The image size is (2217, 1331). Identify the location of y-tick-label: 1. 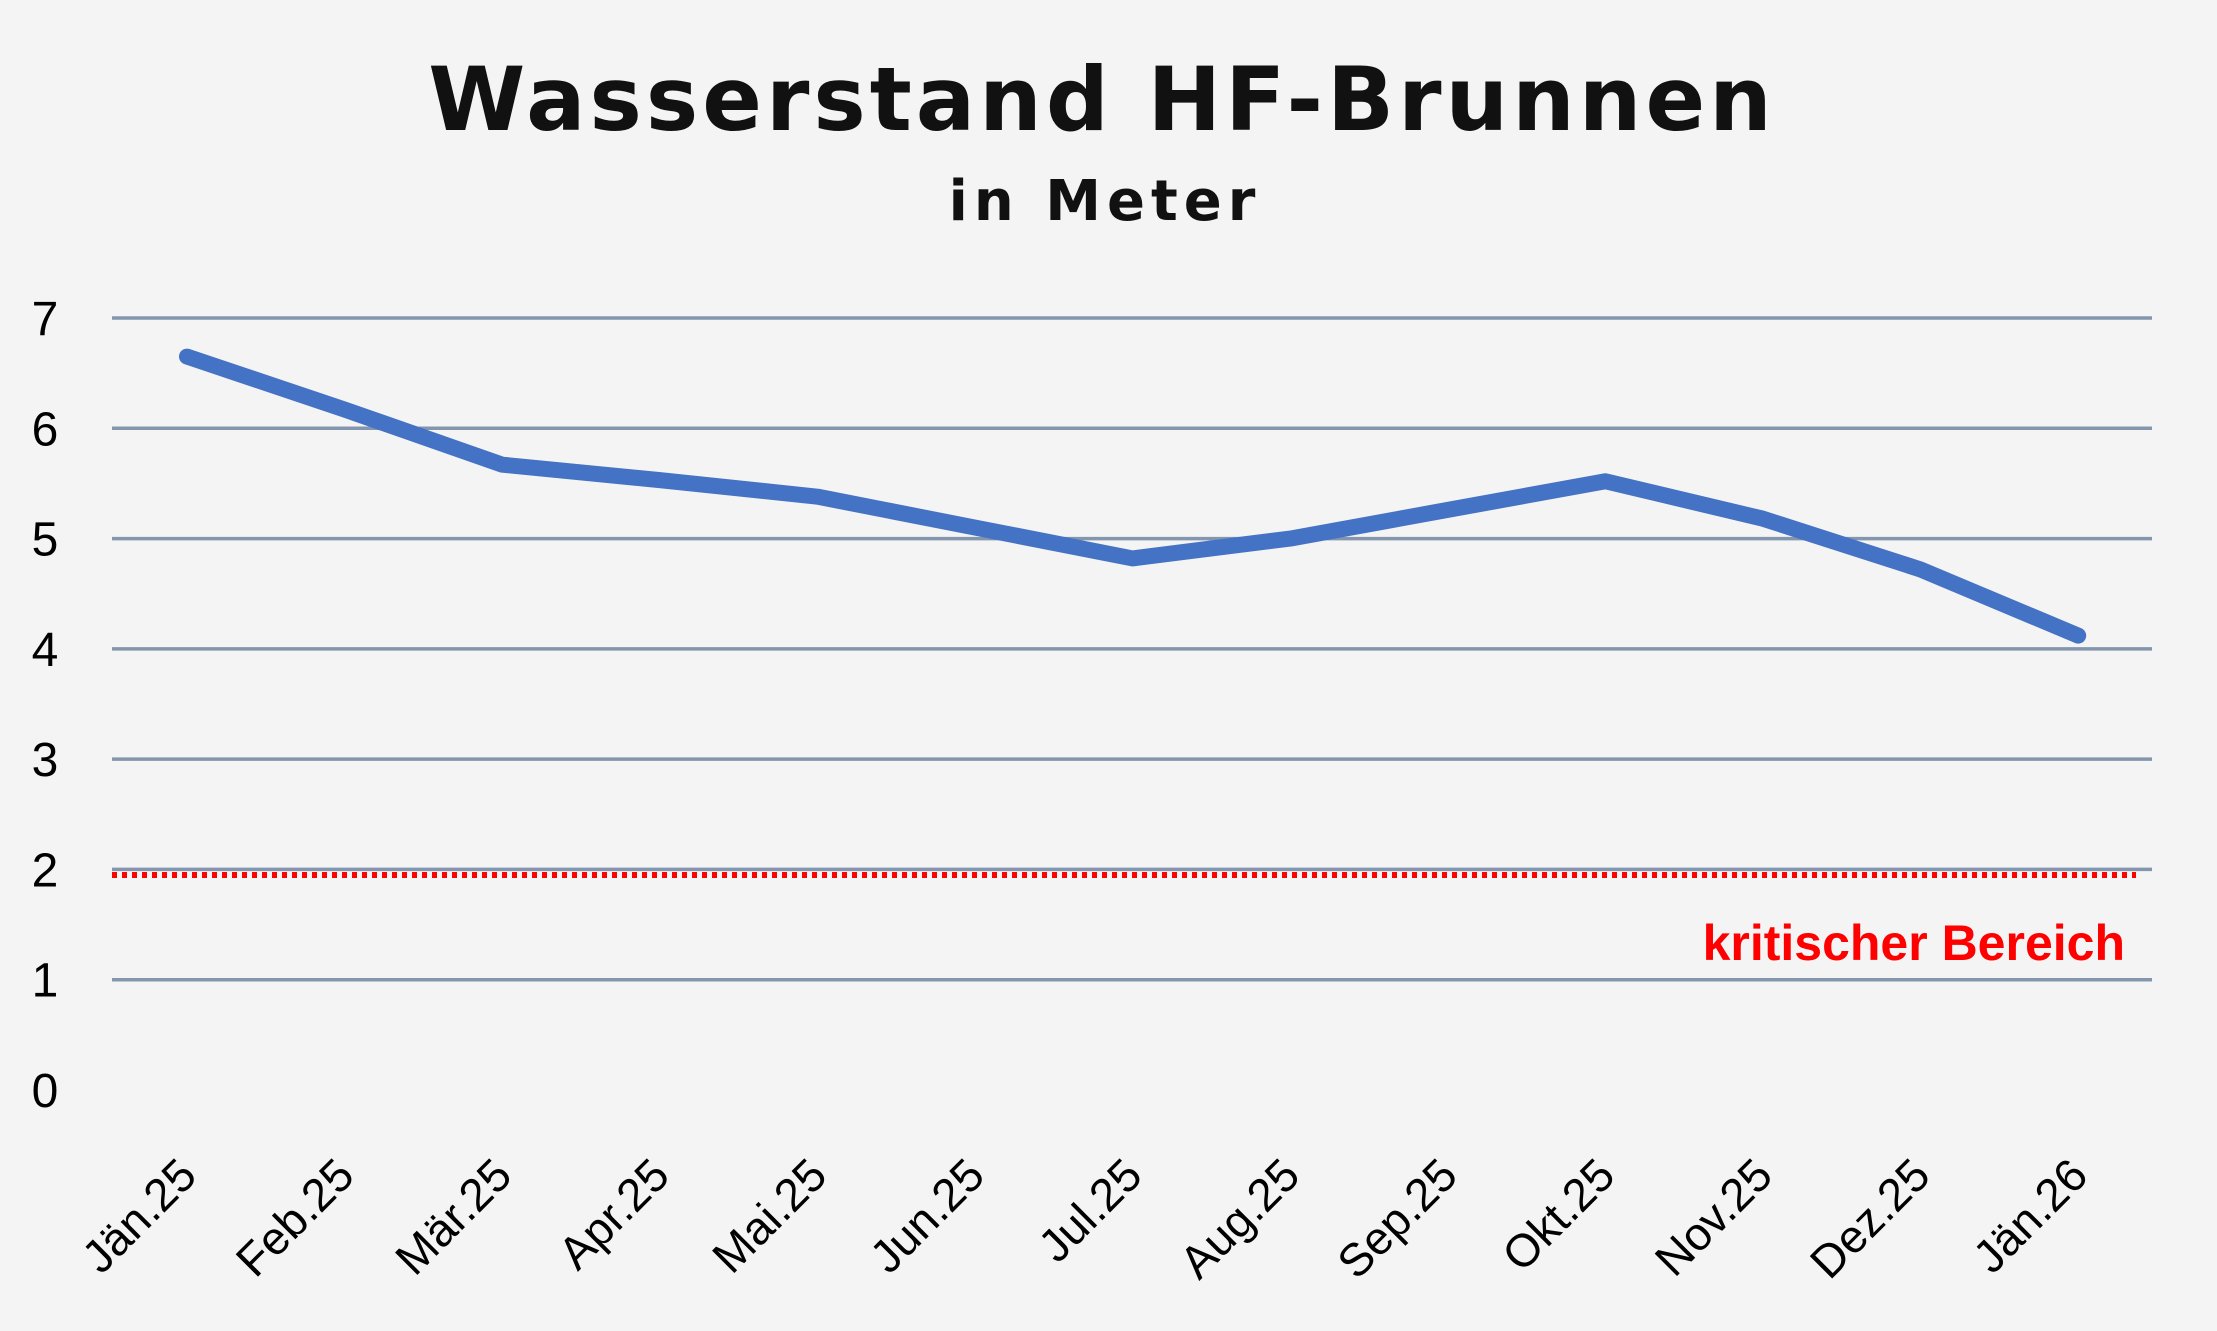
(45, 981).